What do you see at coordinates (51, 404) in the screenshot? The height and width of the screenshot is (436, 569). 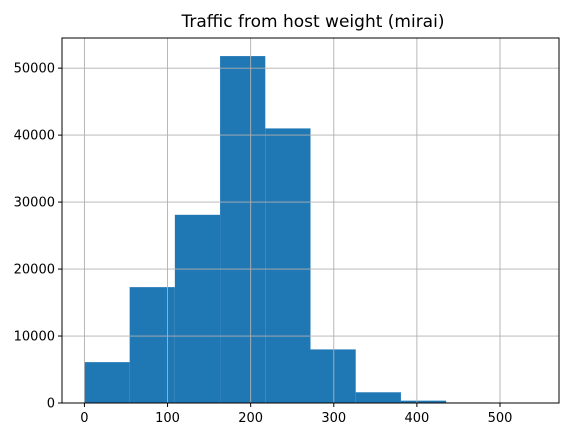 I see `y-tick-label: 0` at bounding box center [51, 404].